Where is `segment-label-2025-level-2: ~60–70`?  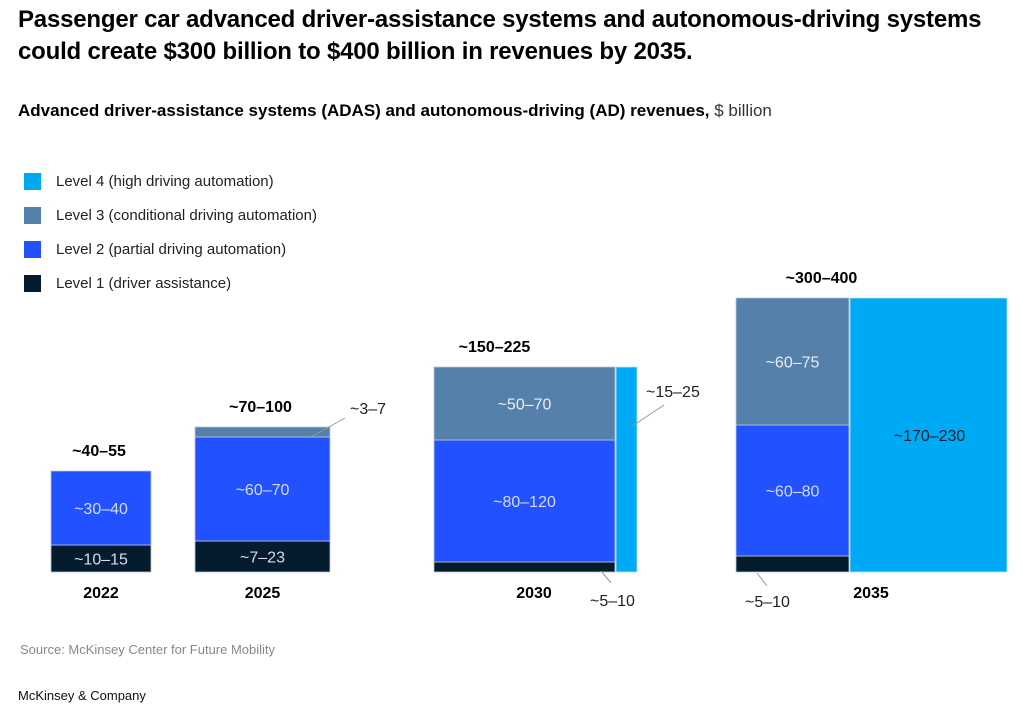
segment-label-2025-level-2: ~60–70 is located at coordinates (263, 490).